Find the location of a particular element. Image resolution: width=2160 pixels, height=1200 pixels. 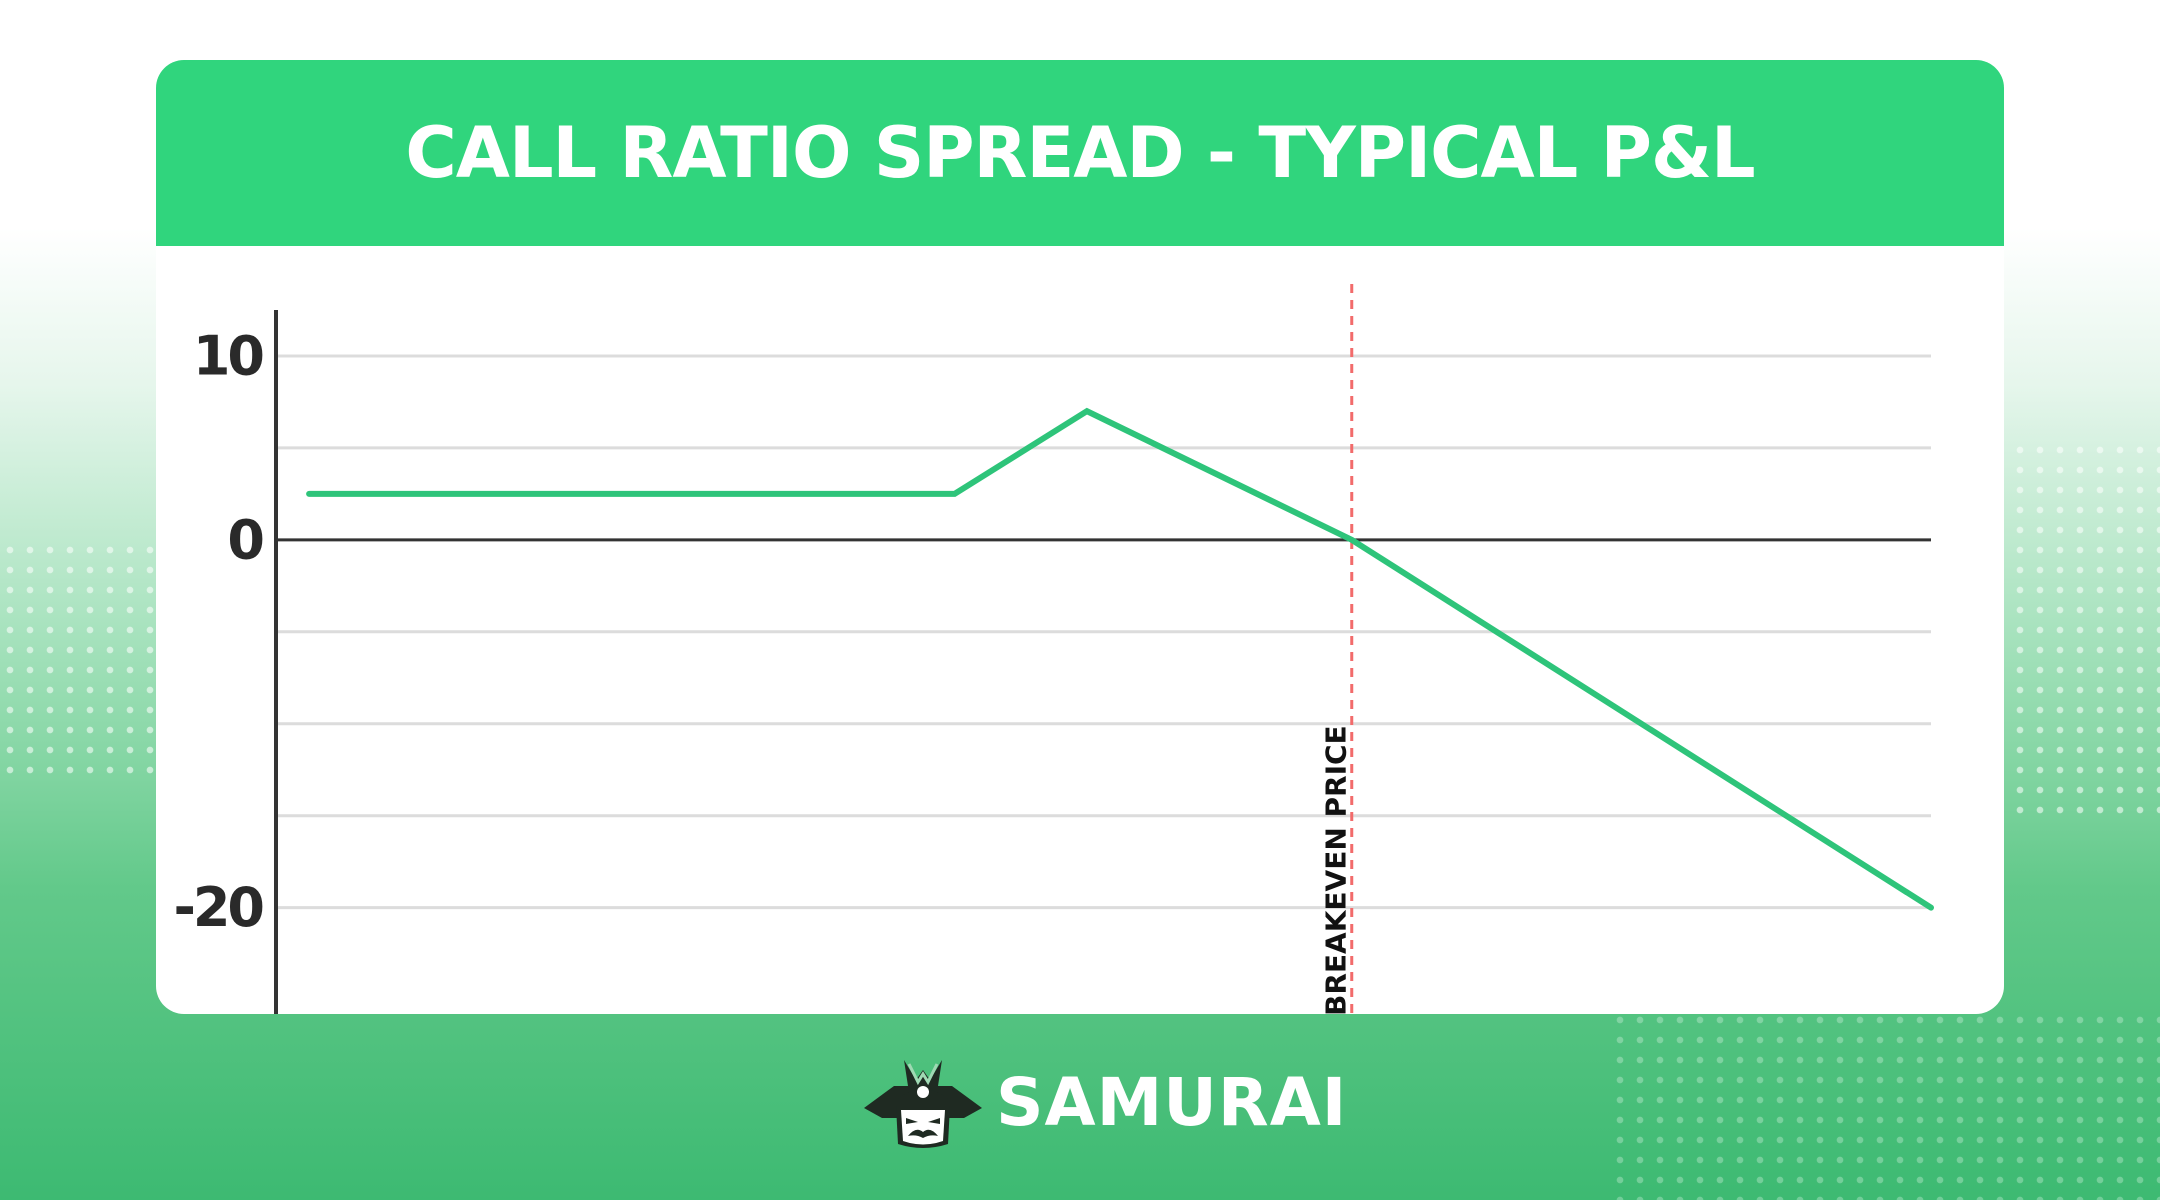

chart-title: CALL RATIO SPREAD - TYPICAL P&L is located at coordinates (1080, 153).